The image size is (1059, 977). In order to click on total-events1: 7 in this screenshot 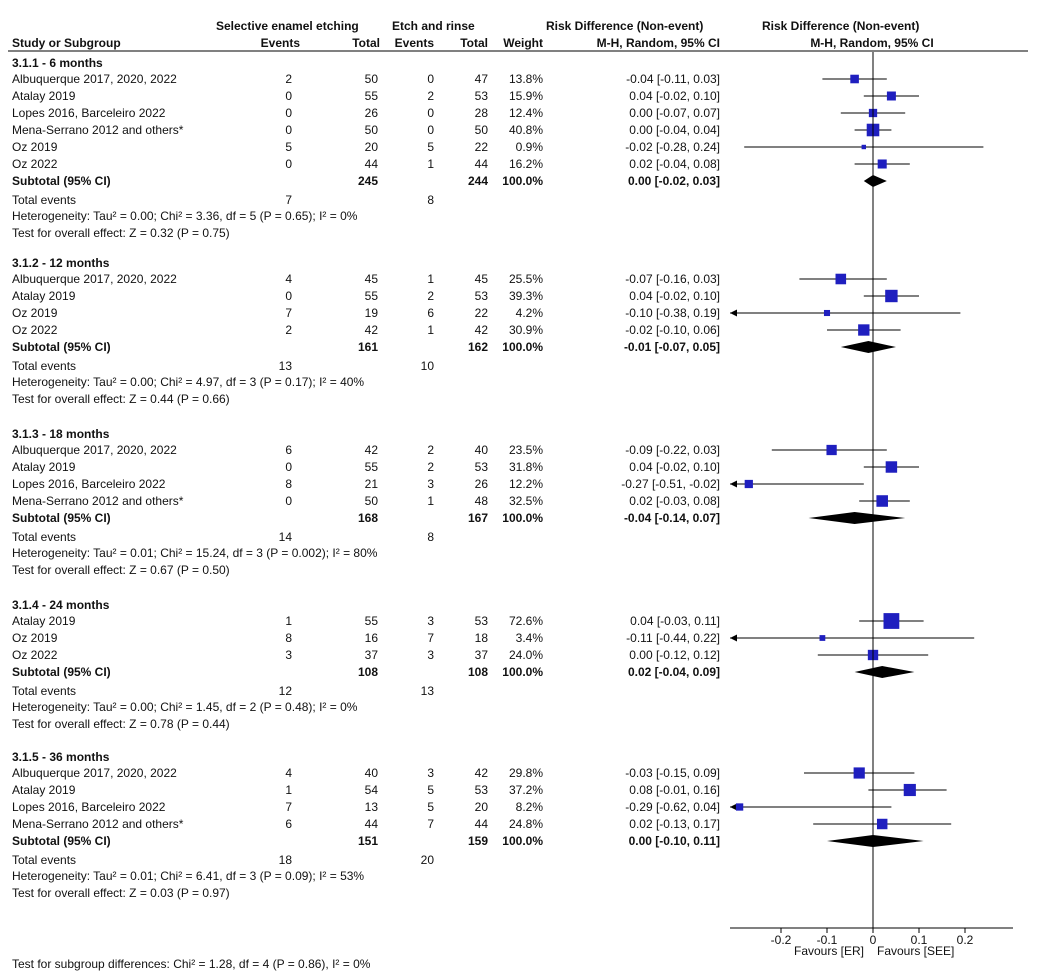, I will do `click(288, 200)`.